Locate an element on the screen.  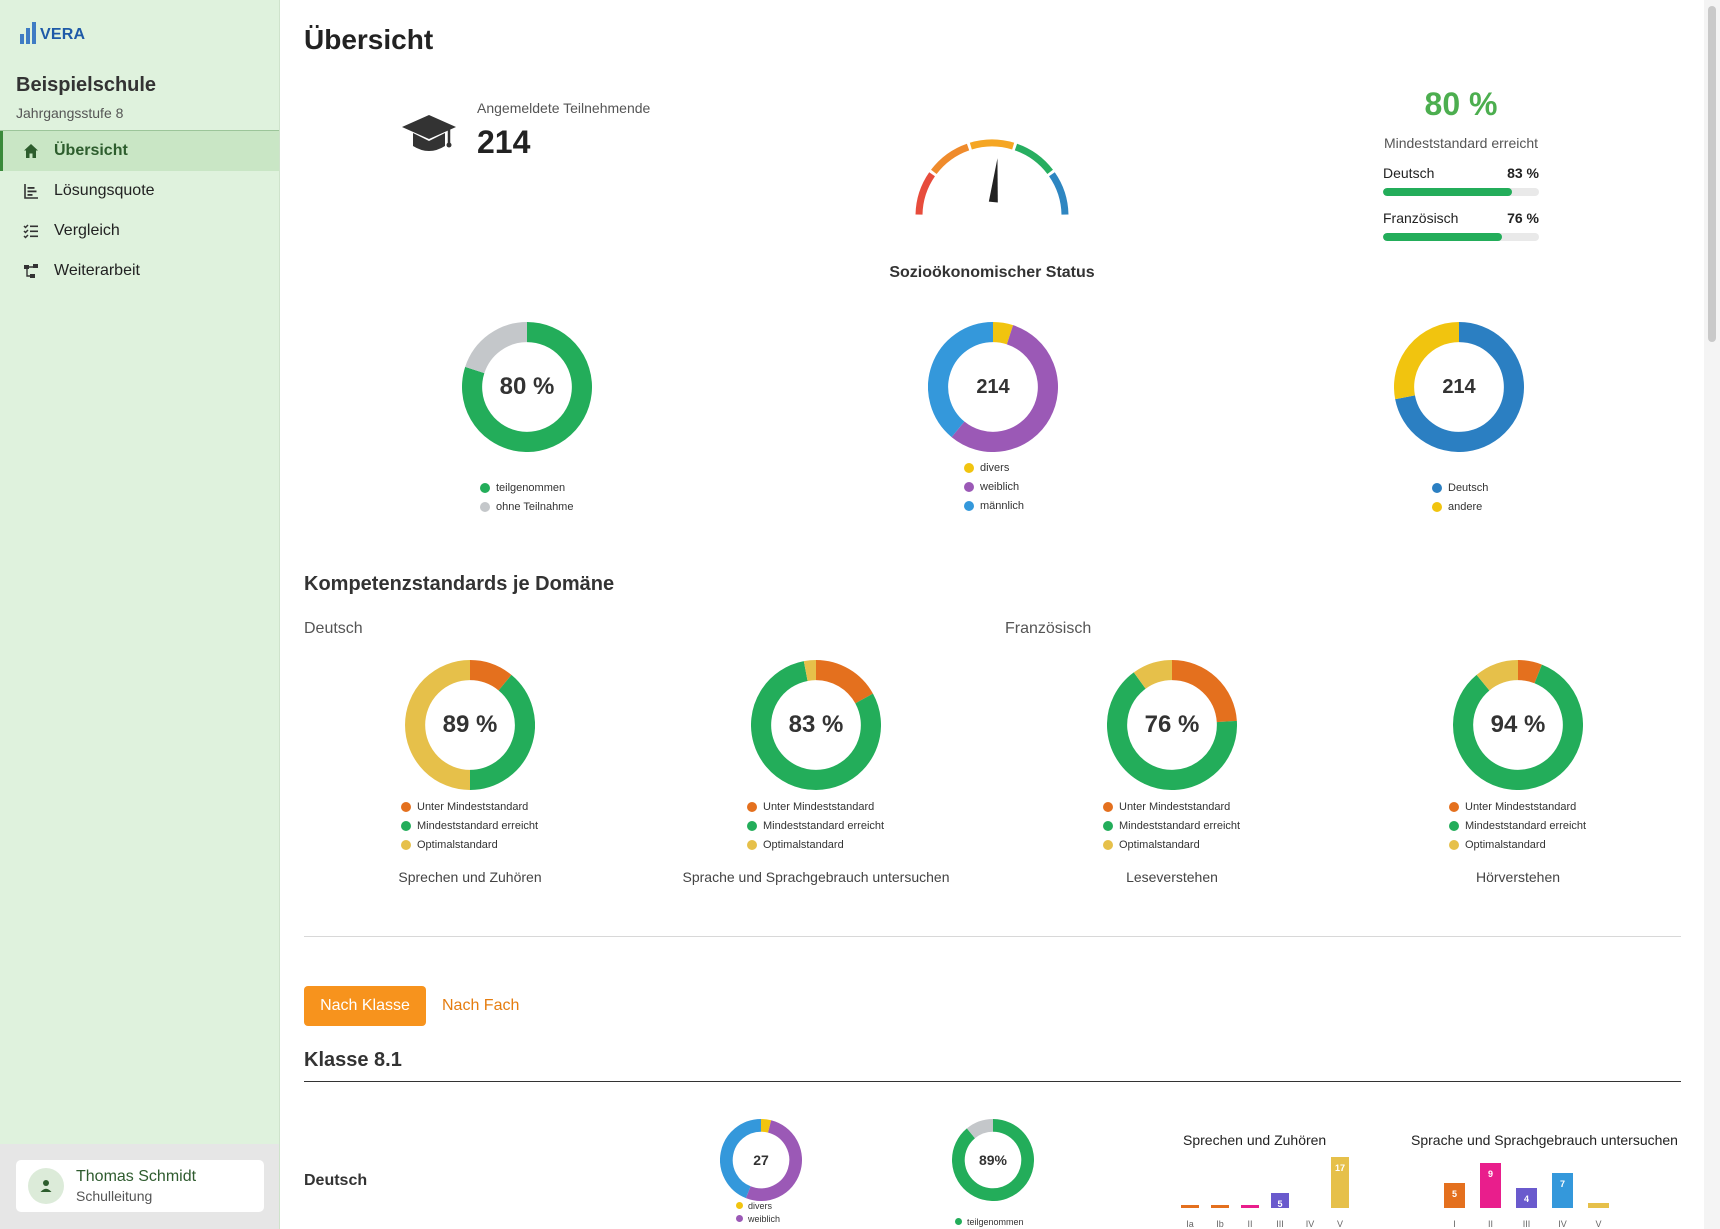
checklist-icon is located at coordinates (31, 231).